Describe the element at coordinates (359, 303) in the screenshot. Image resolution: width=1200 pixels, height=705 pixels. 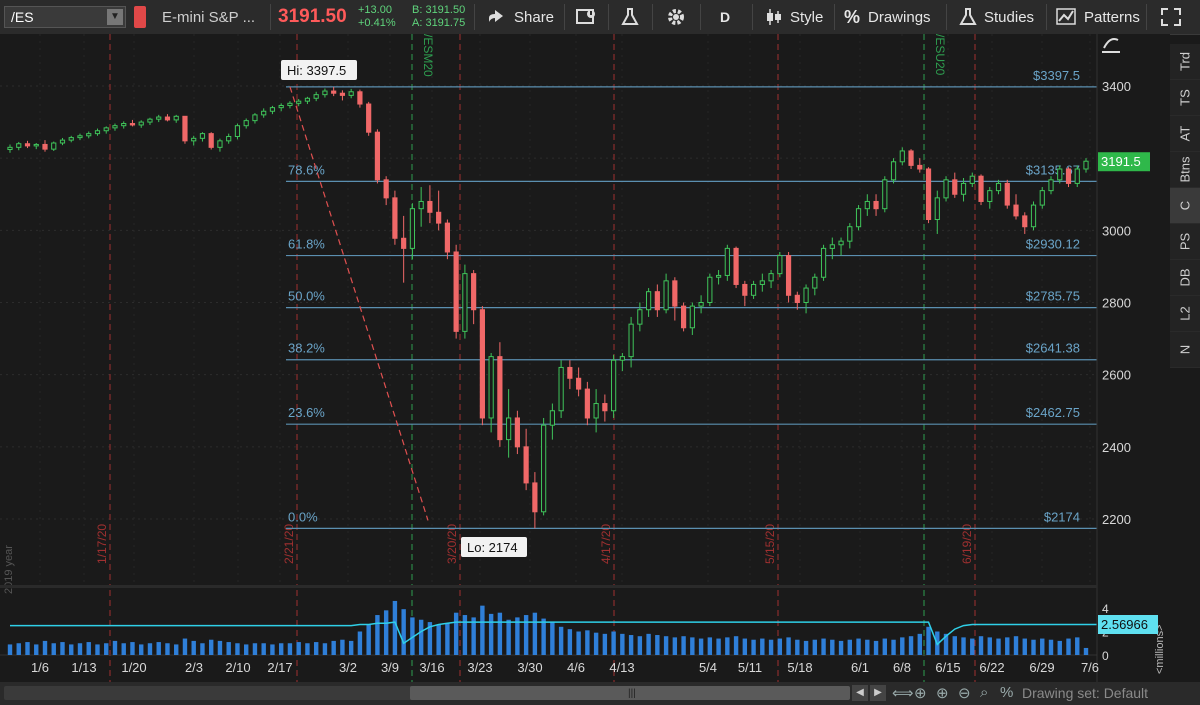
I see `fib-trend-line` at that location.